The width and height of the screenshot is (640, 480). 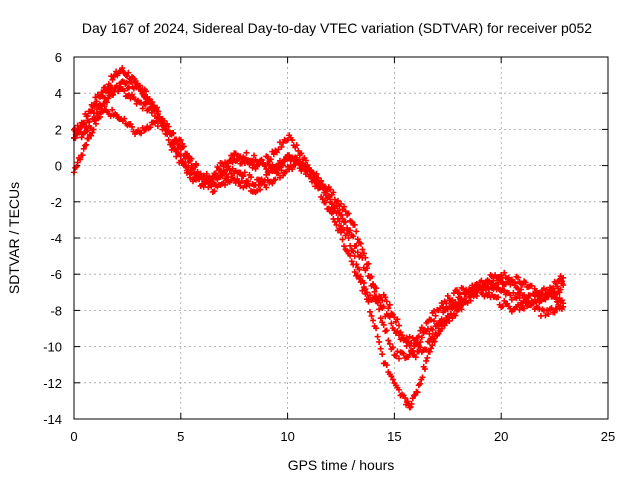 What do you see at coordinates (56, 310) in the screenshot?
I see `y-tick-label: -8` at bounding box center [56, 310].